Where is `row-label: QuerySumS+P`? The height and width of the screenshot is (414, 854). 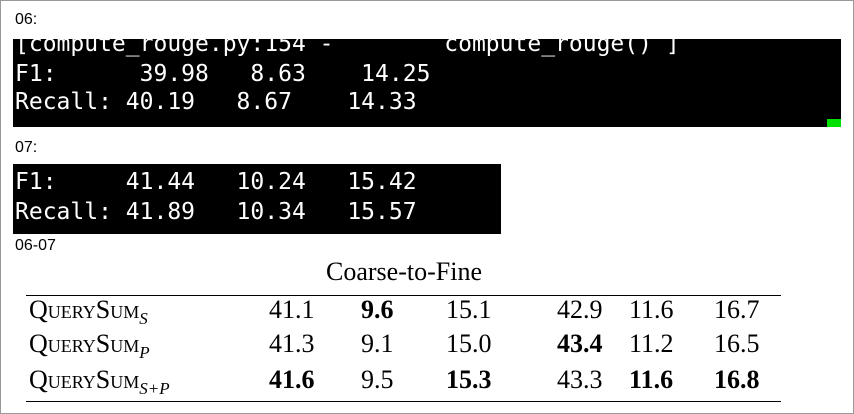 row-label: QuerySumS+P is located at coordinates (99, 382).